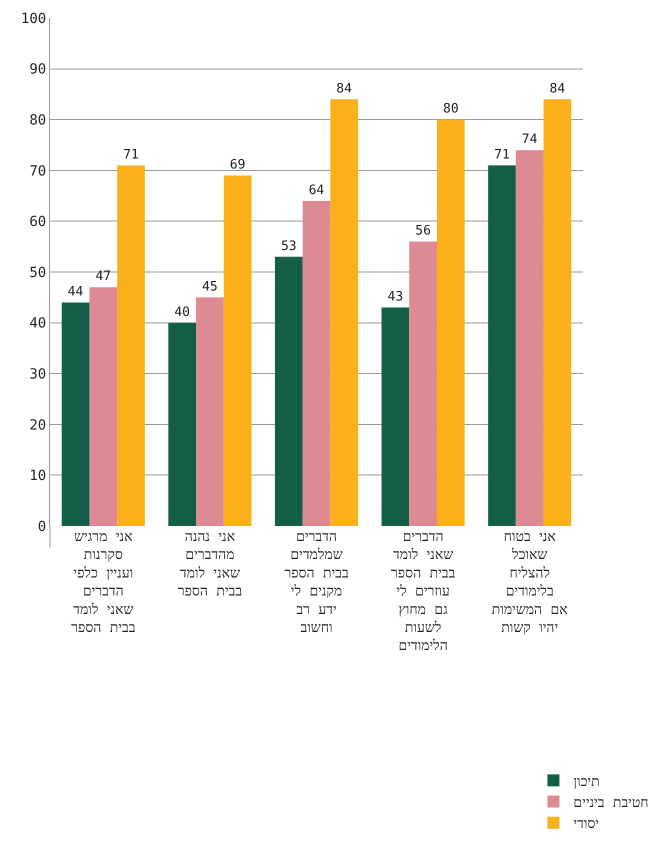 The image size is (666, 862). What do you see at coordinates (37, 324) in the screenshot?
I see `y-tick-label: 40` at bounding box center [37, 324].